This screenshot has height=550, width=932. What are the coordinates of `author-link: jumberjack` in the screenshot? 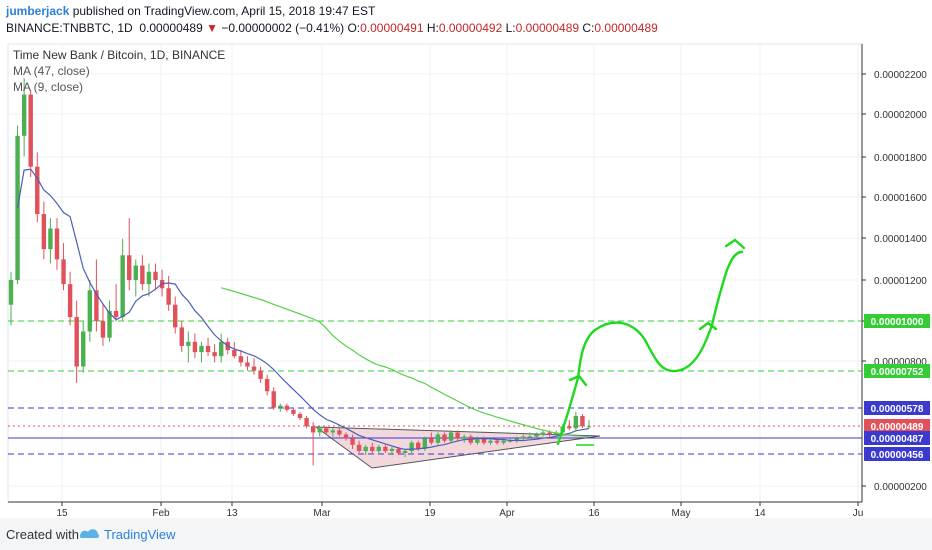 It's located at (38, 11).